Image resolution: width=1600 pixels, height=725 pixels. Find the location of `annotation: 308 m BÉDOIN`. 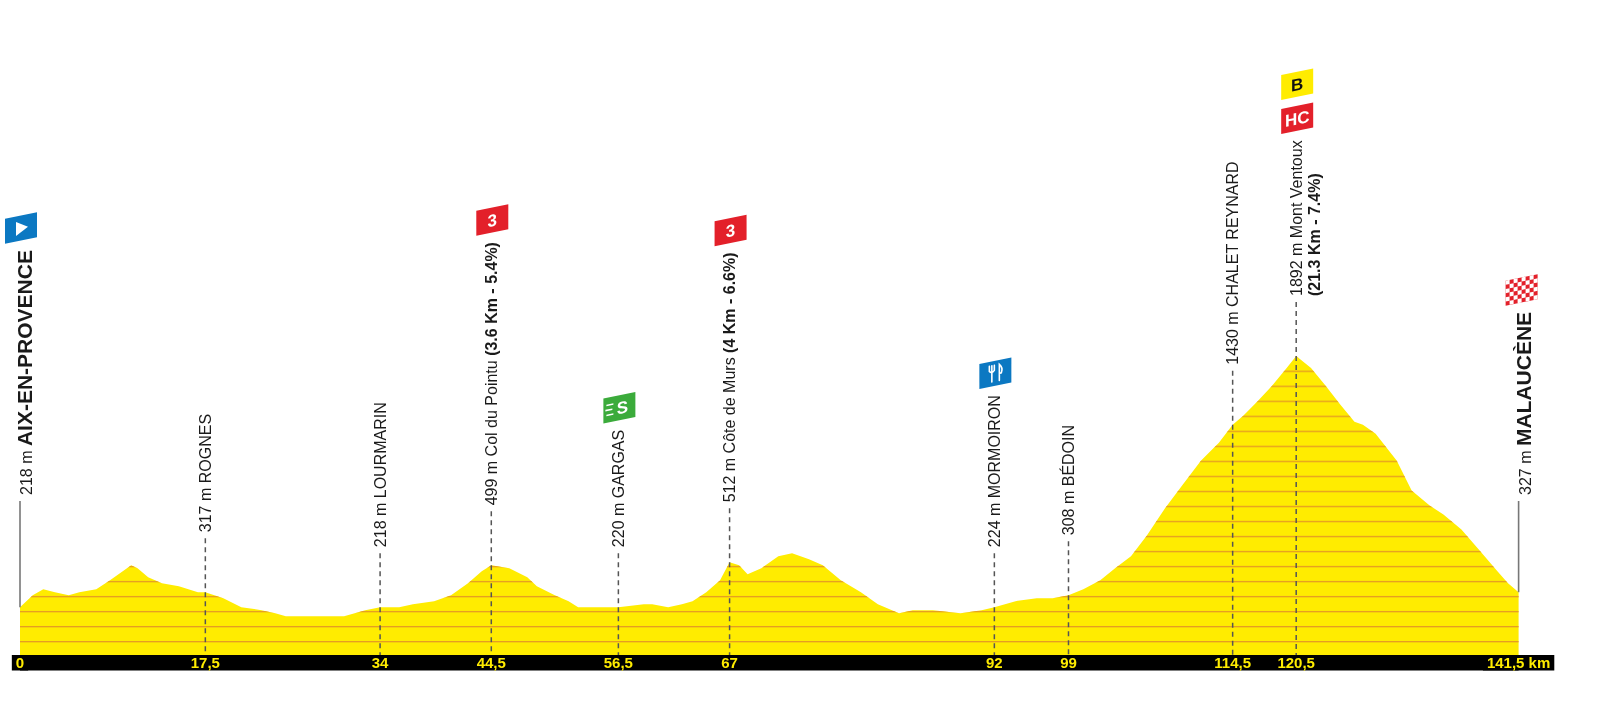

annotation: 308 m BÉDOIN is located at coordinates (1067, 480).